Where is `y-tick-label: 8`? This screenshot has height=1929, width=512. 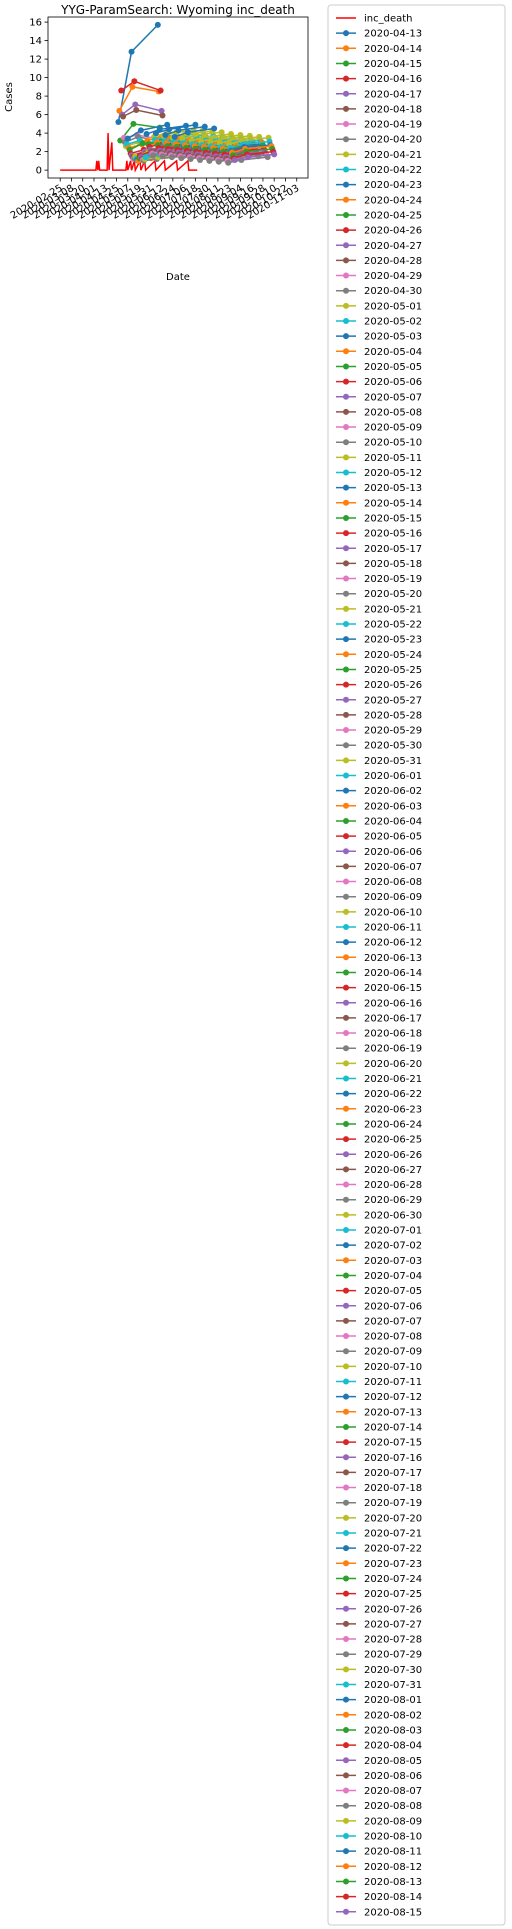
y-tick-label: 8 is located at coordinates (39, 97).